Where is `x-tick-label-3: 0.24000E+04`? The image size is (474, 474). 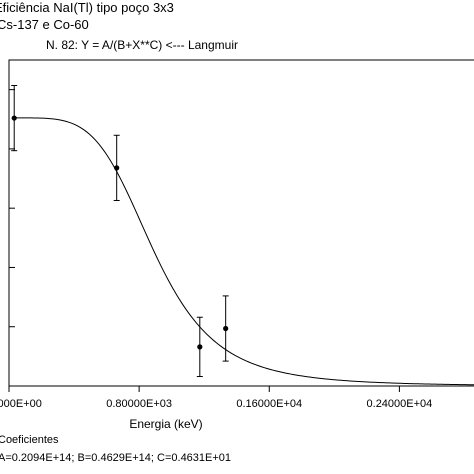 x-tick-label-3: 0.24000E+04 is located at coordinates (400, 404).